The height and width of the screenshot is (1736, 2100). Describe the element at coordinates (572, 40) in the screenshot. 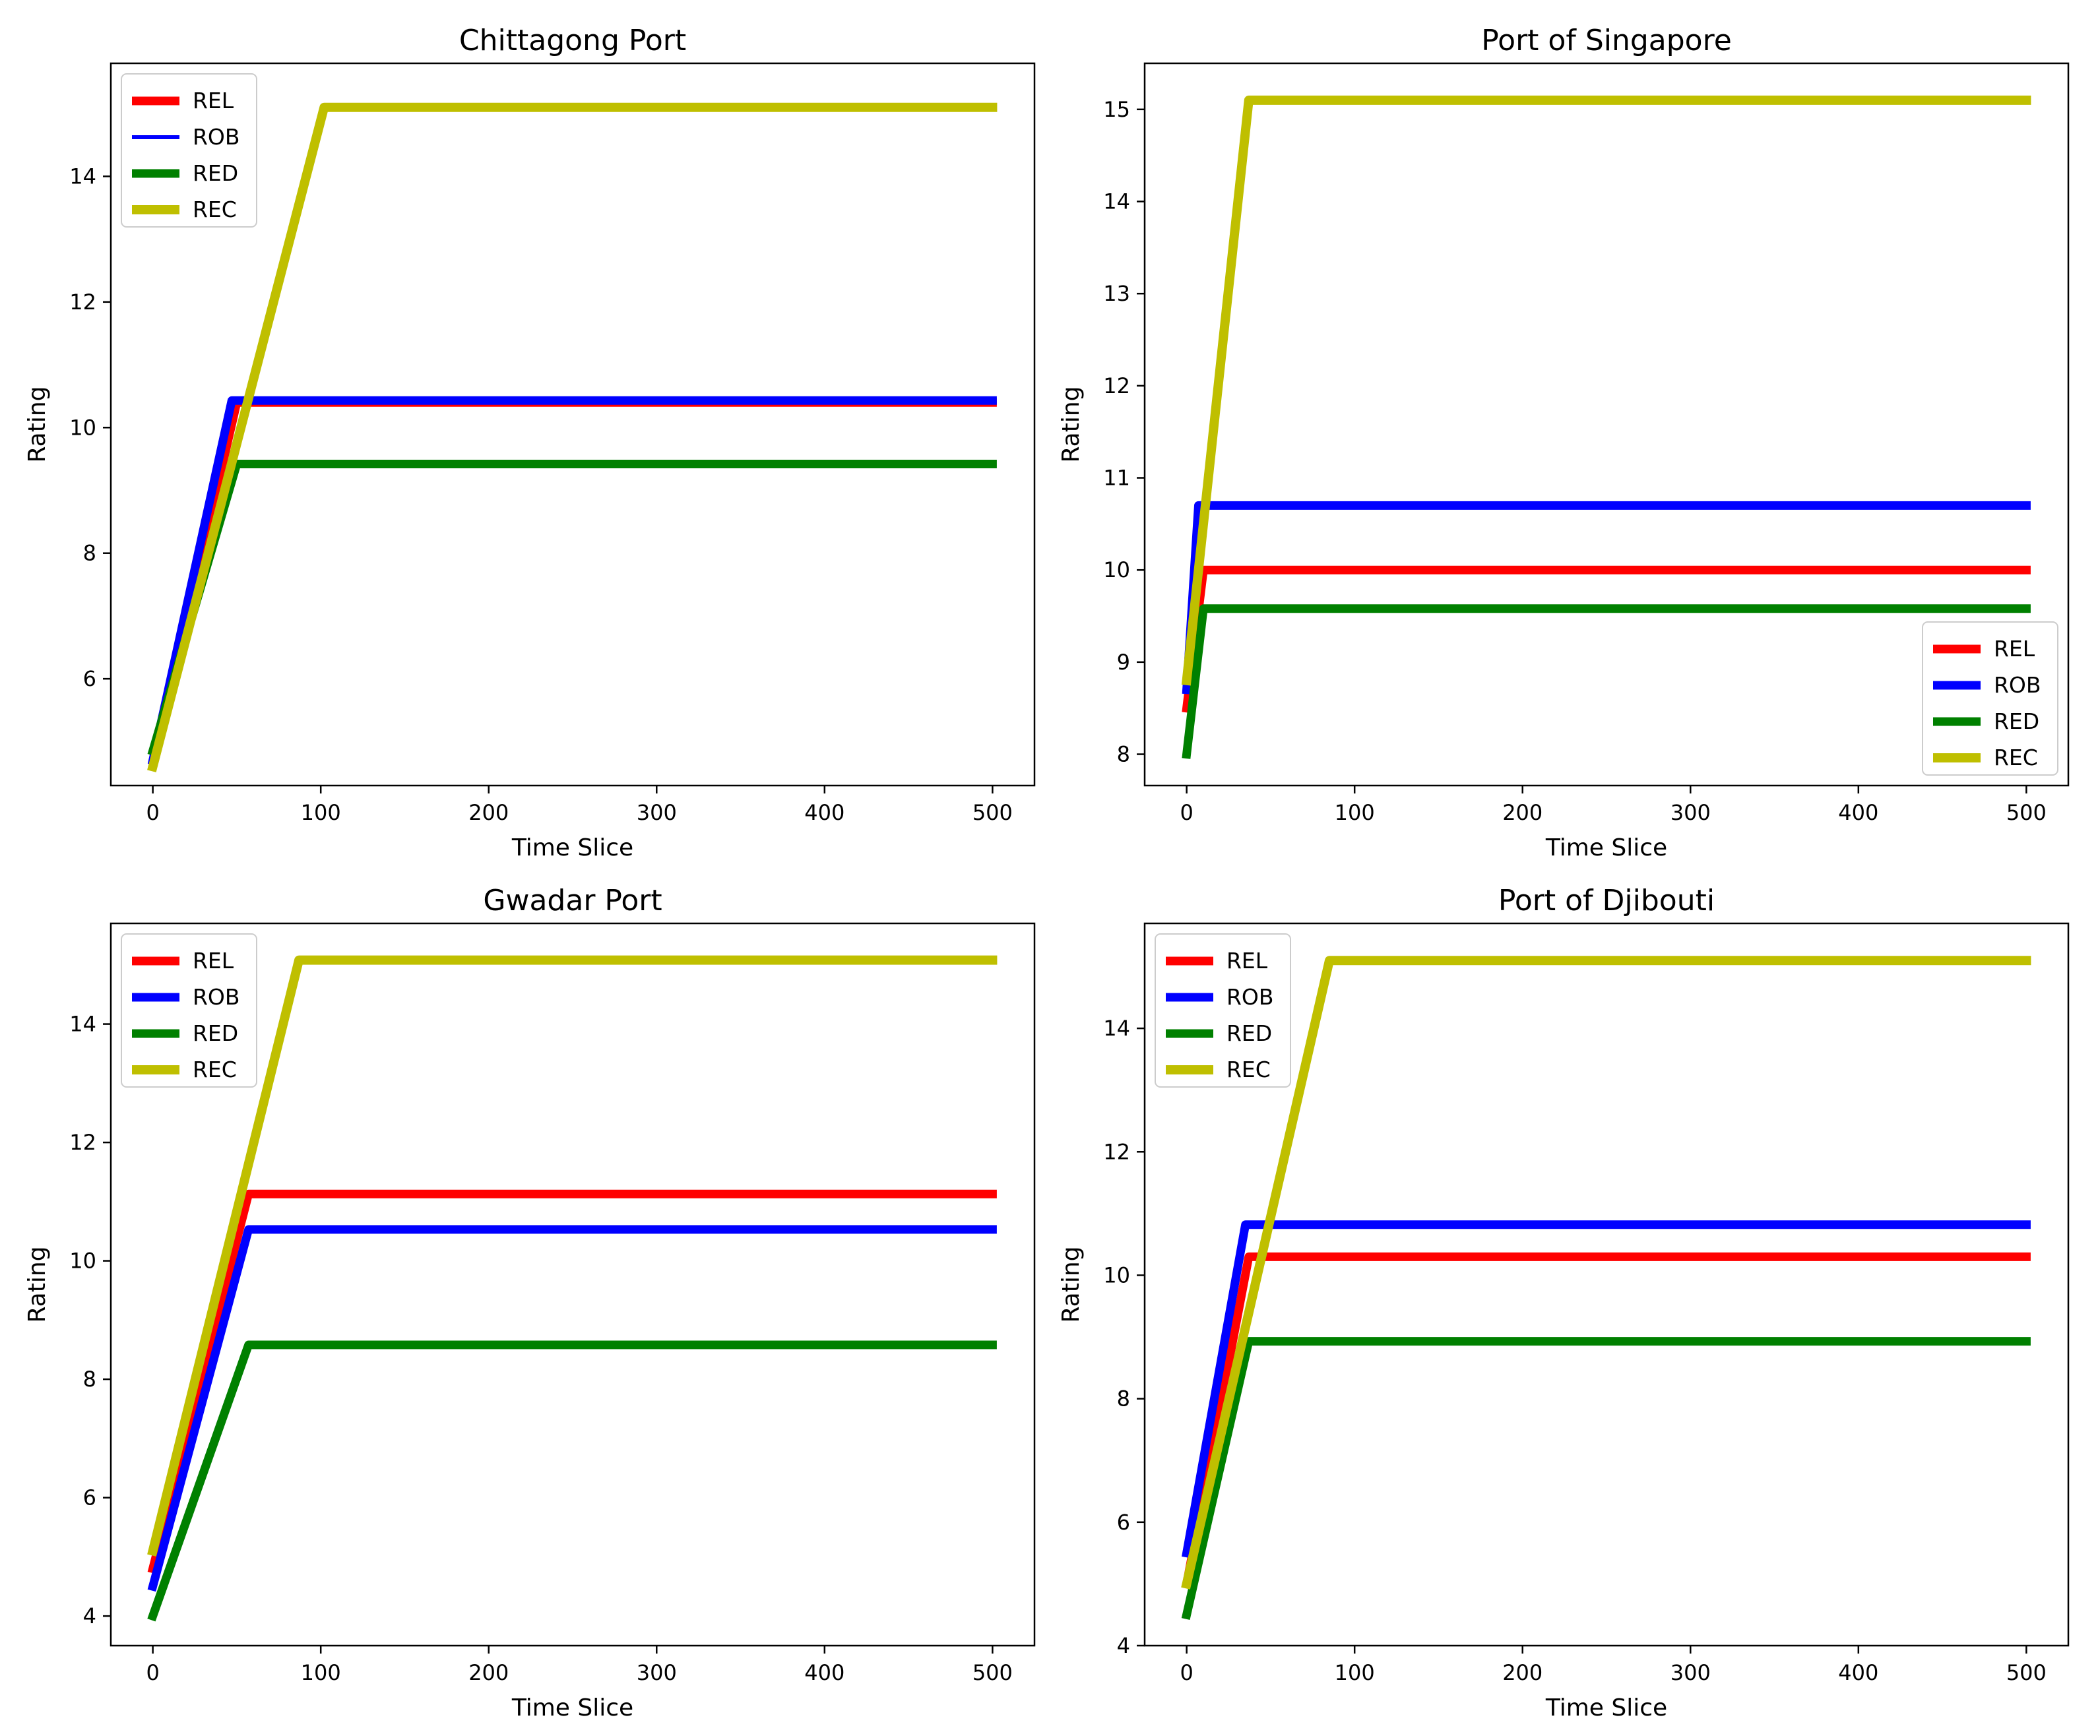

I see `chart-title: Chittagong Port` at that location.